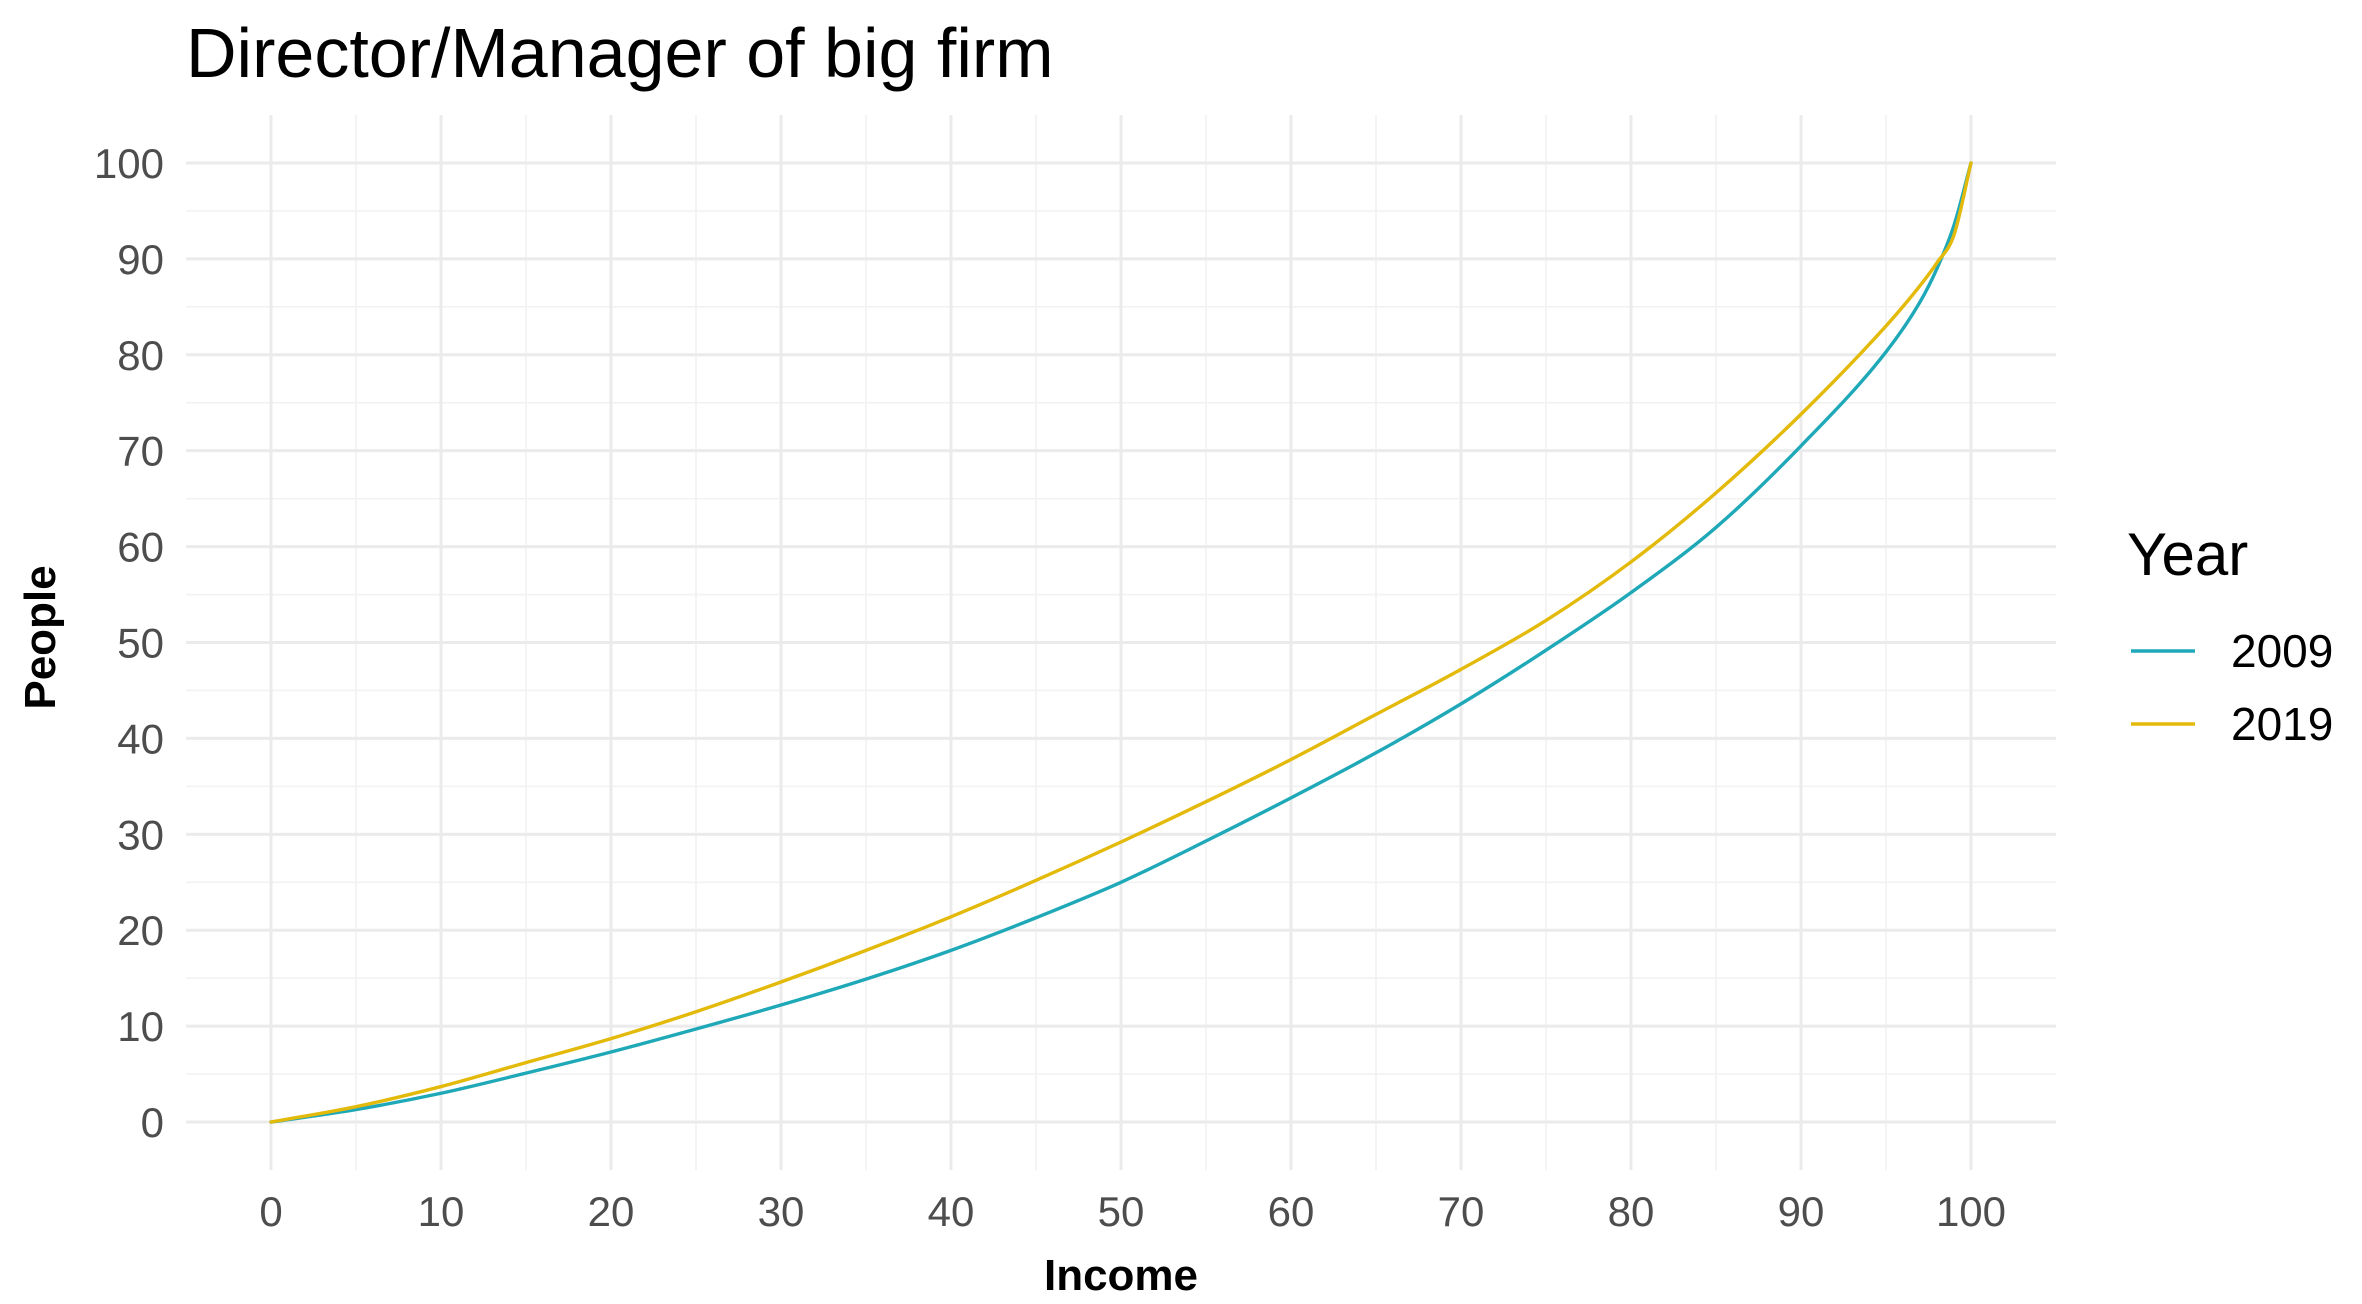 The height and width of the screenshot is (1304, 2362). Describe the element at coordinates (140, 643) in the screenshot. I see `y-tick-label: 50` at that location.